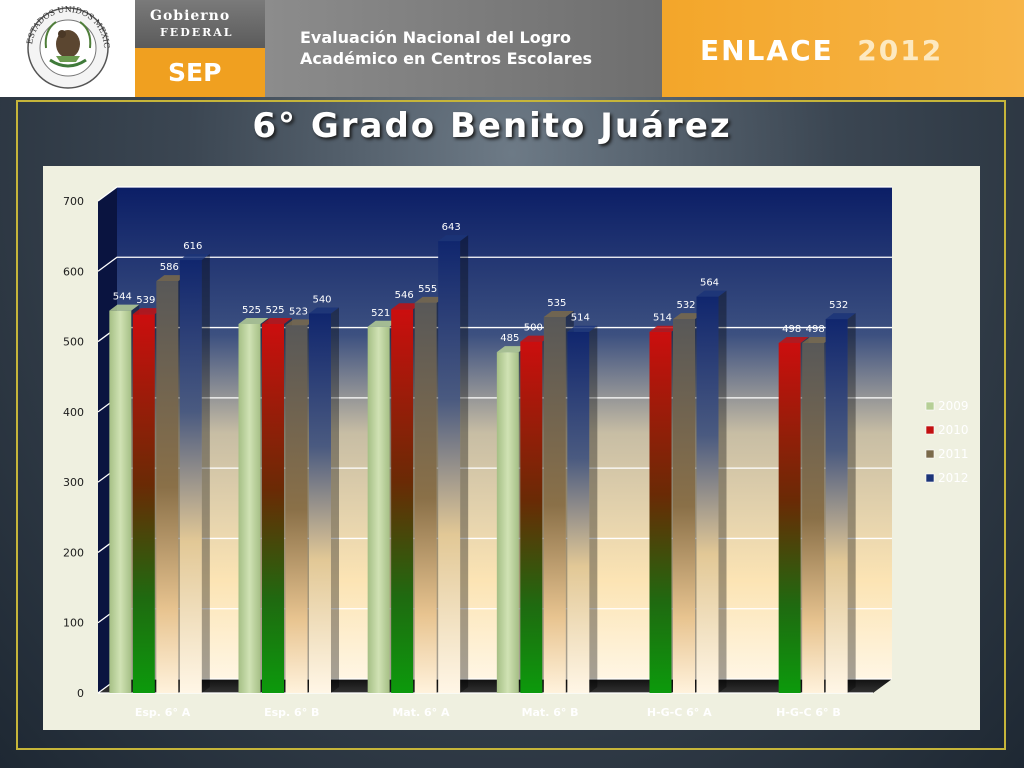  What do you see at coordinates (550, 712) in the screenshot?
I see `x-tick-label: Mat. 6° B` at bounding box center [550, 712].